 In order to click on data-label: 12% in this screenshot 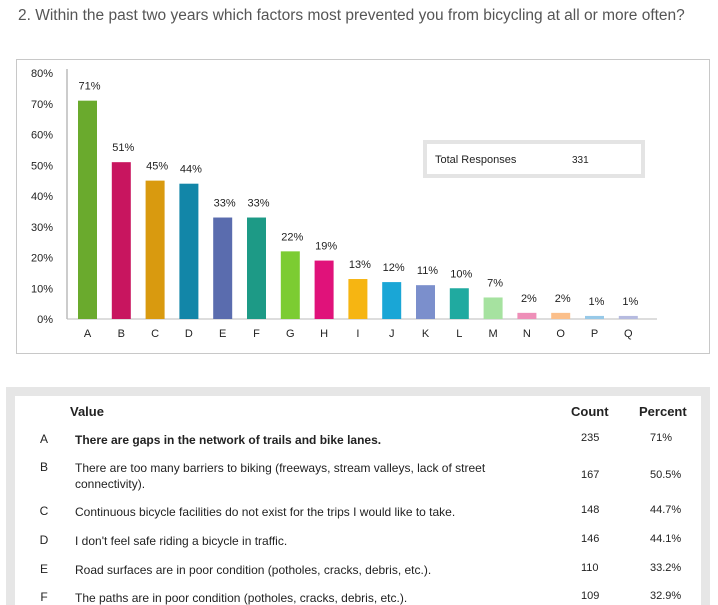, I will do `click(394, 268)`.